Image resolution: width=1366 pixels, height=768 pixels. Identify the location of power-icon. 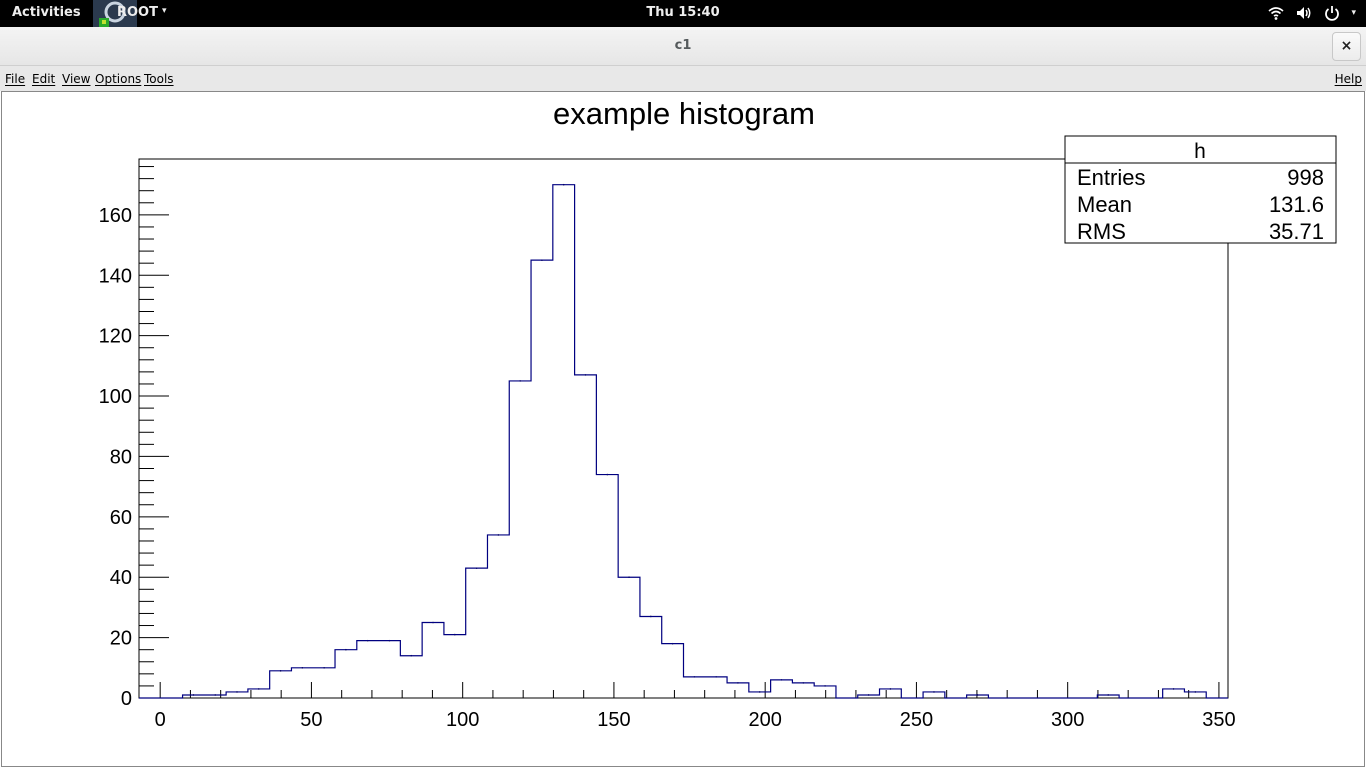
(1332, 13).